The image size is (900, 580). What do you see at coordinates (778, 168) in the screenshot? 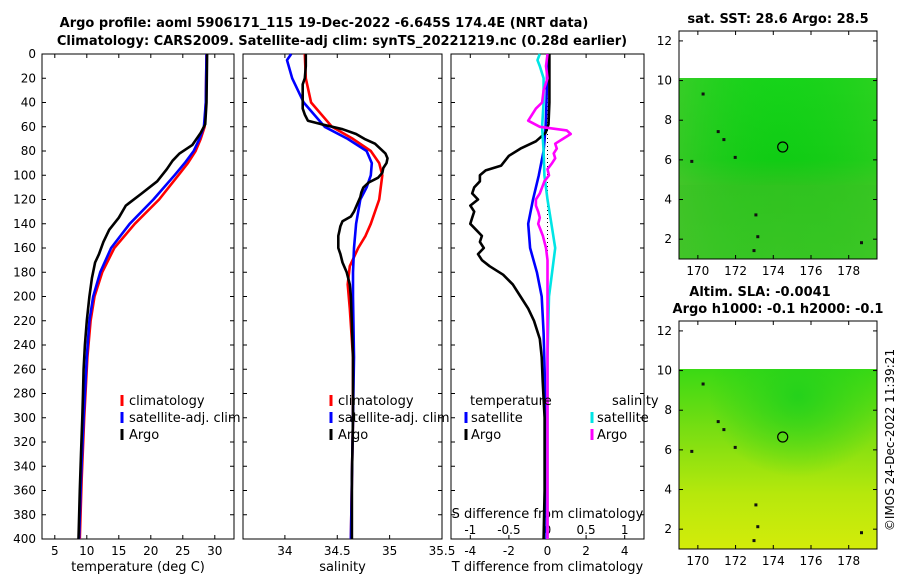
I see `sst-map-field-shading` at bounding box center [778, 168].